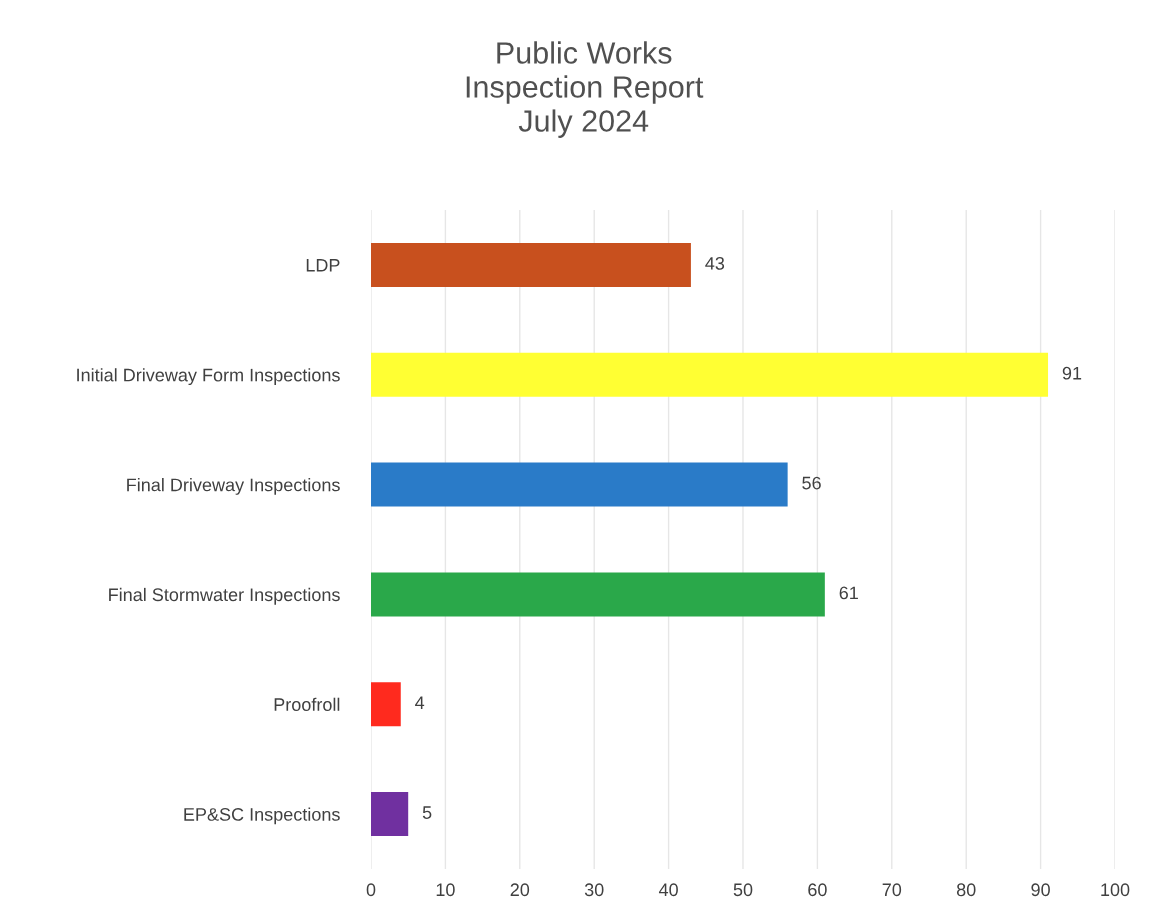 The height and width of the screenshot is (919, 1149). What do you see at coordinates (233, 486) in the screenshot?
I see `y-tick-label: Final Driveway Inspections` at bounding box center [233, 486].